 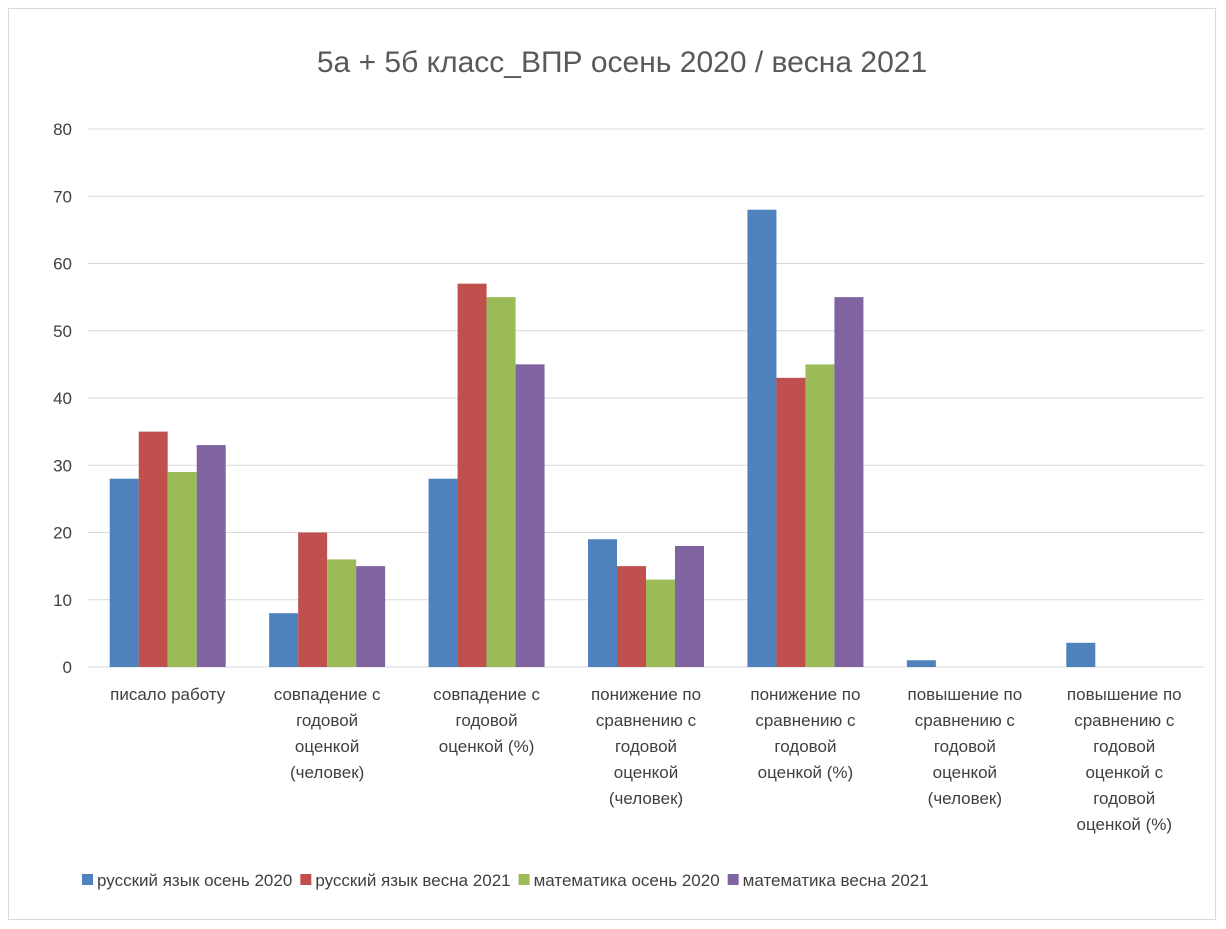 I want to click on x-category-label-line: оценкой с, so click(x=1124, y=772).